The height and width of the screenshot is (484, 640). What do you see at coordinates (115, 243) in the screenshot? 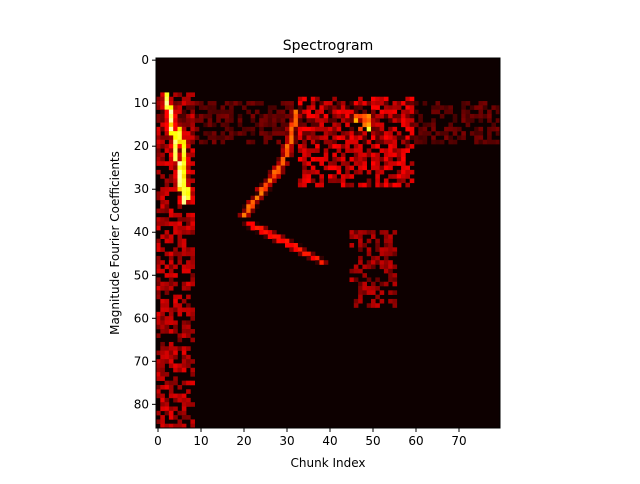
I see `y-axis-label: Magnitude Fourier Coefficients` at bounding box center [115, 243].